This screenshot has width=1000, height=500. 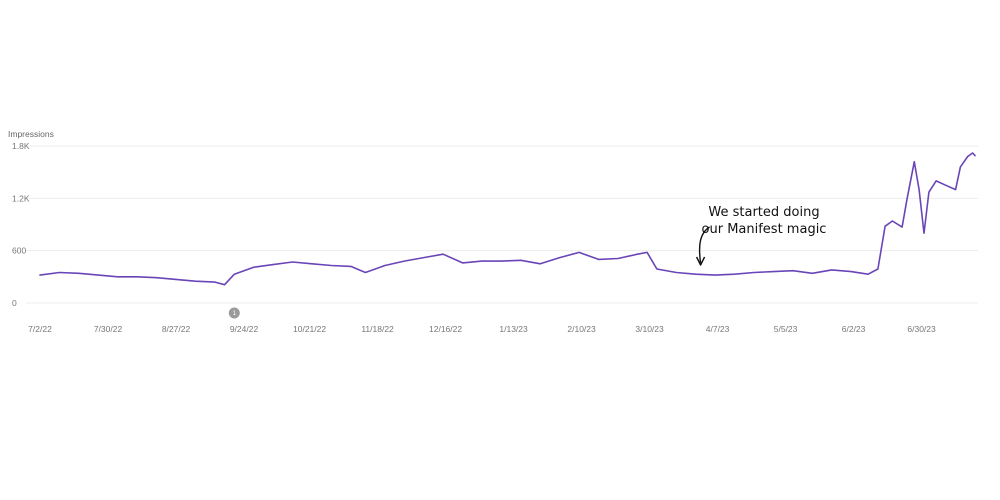 I want to click on x-tick-label: 4/7/23, so click(x=718, y=329).